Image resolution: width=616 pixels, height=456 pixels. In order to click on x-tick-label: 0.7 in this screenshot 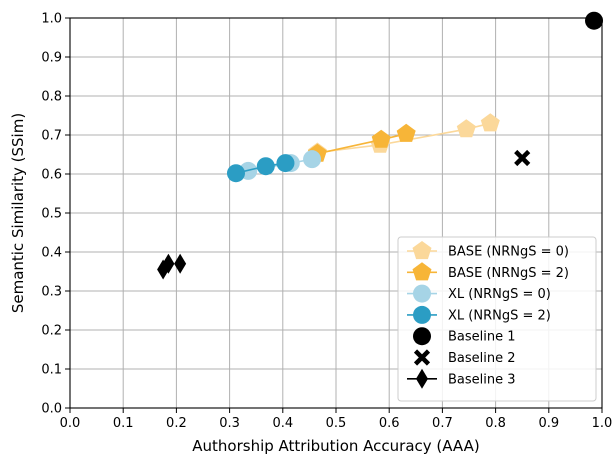, I will do `click(442, 423)`.